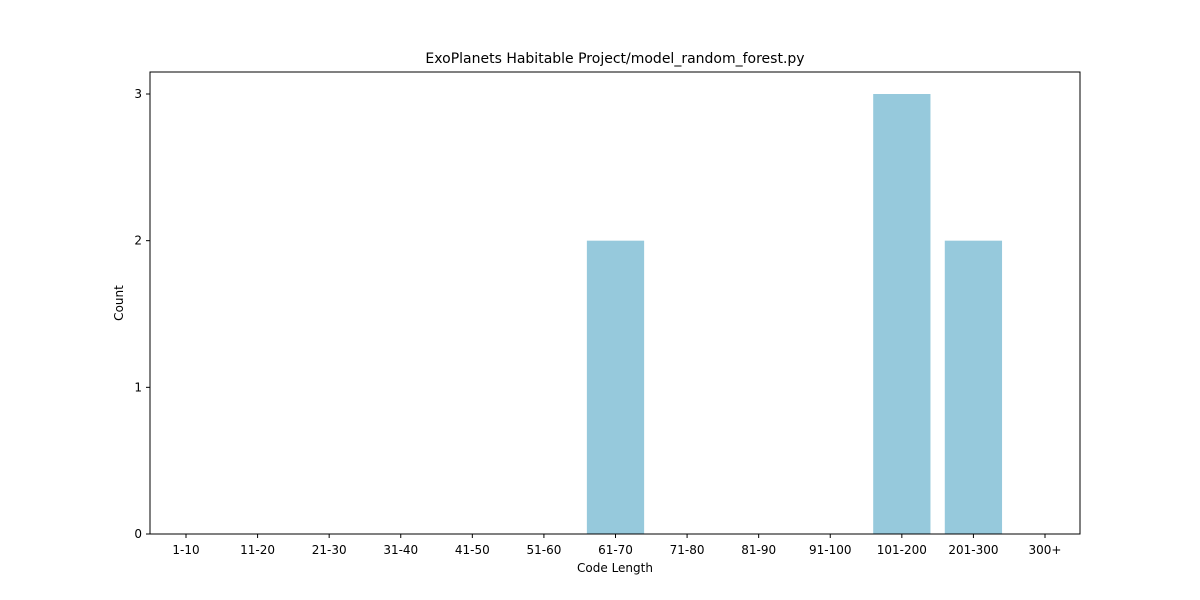 The image size is (1200, 600). What do you see at coordinates (902, 550) in the screenshot?
I see `x-tick-label: 101-200` at bounding box center [902, 550].